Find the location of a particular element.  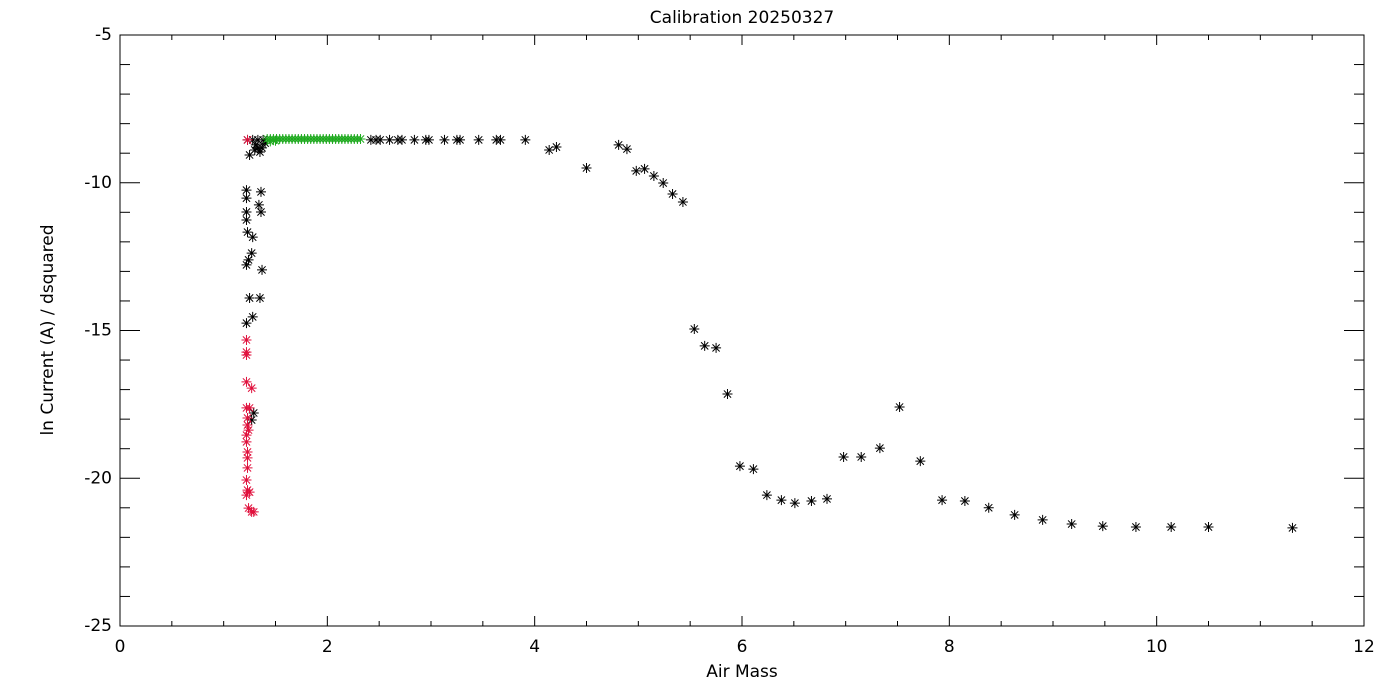

y-tick-label: -20 is located at coordinates (98, 478).